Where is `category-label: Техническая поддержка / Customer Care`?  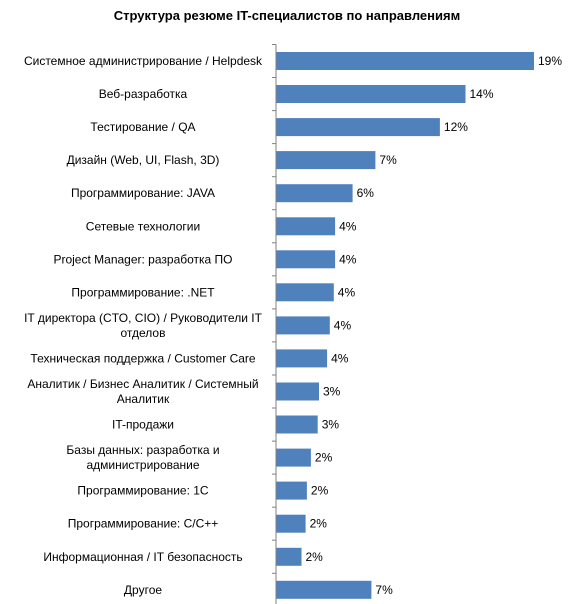 category-label: Техническая поддержка / Customer Care is located at coordinates (143, 358).